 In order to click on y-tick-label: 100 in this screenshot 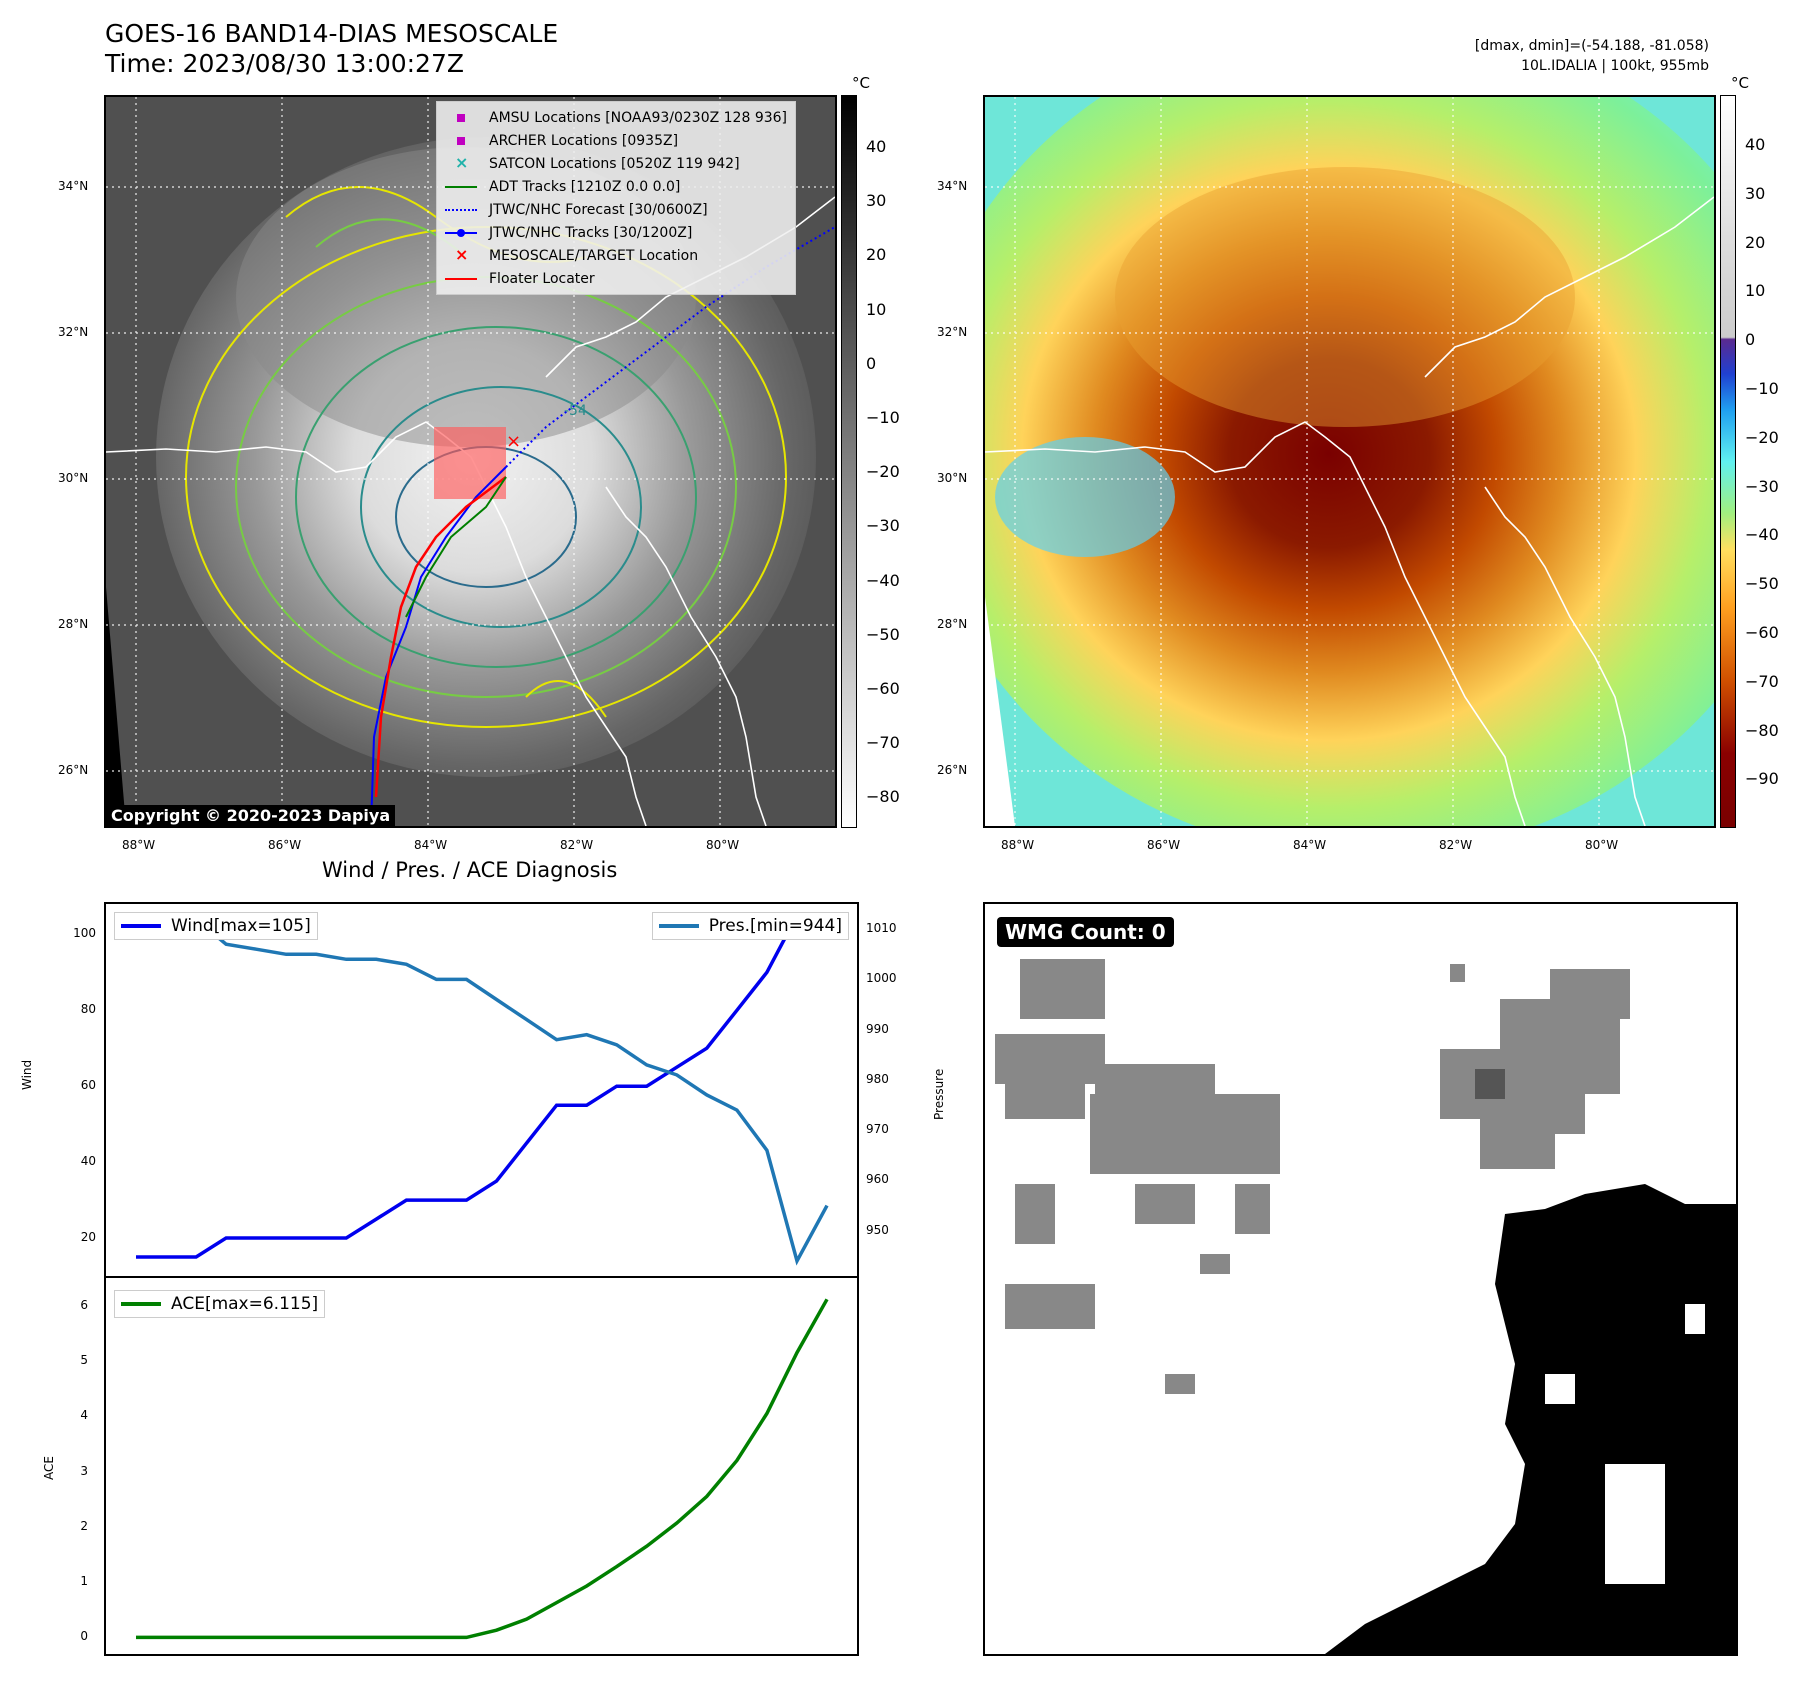, I will do `click(84, 933)`.